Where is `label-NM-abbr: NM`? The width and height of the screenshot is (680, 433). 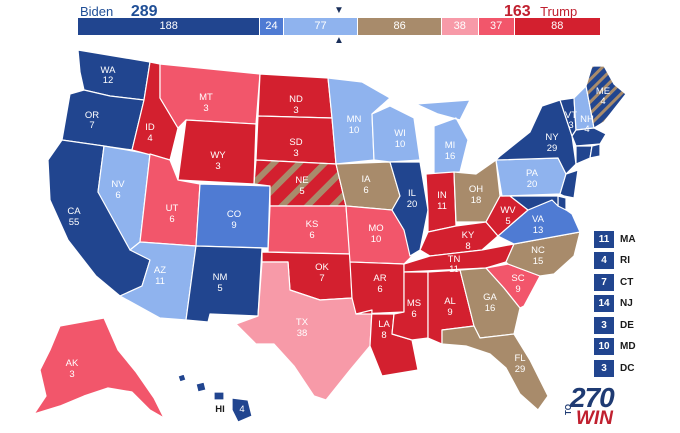 label-NM-abbr: NM is located at coordinates (220, 277).